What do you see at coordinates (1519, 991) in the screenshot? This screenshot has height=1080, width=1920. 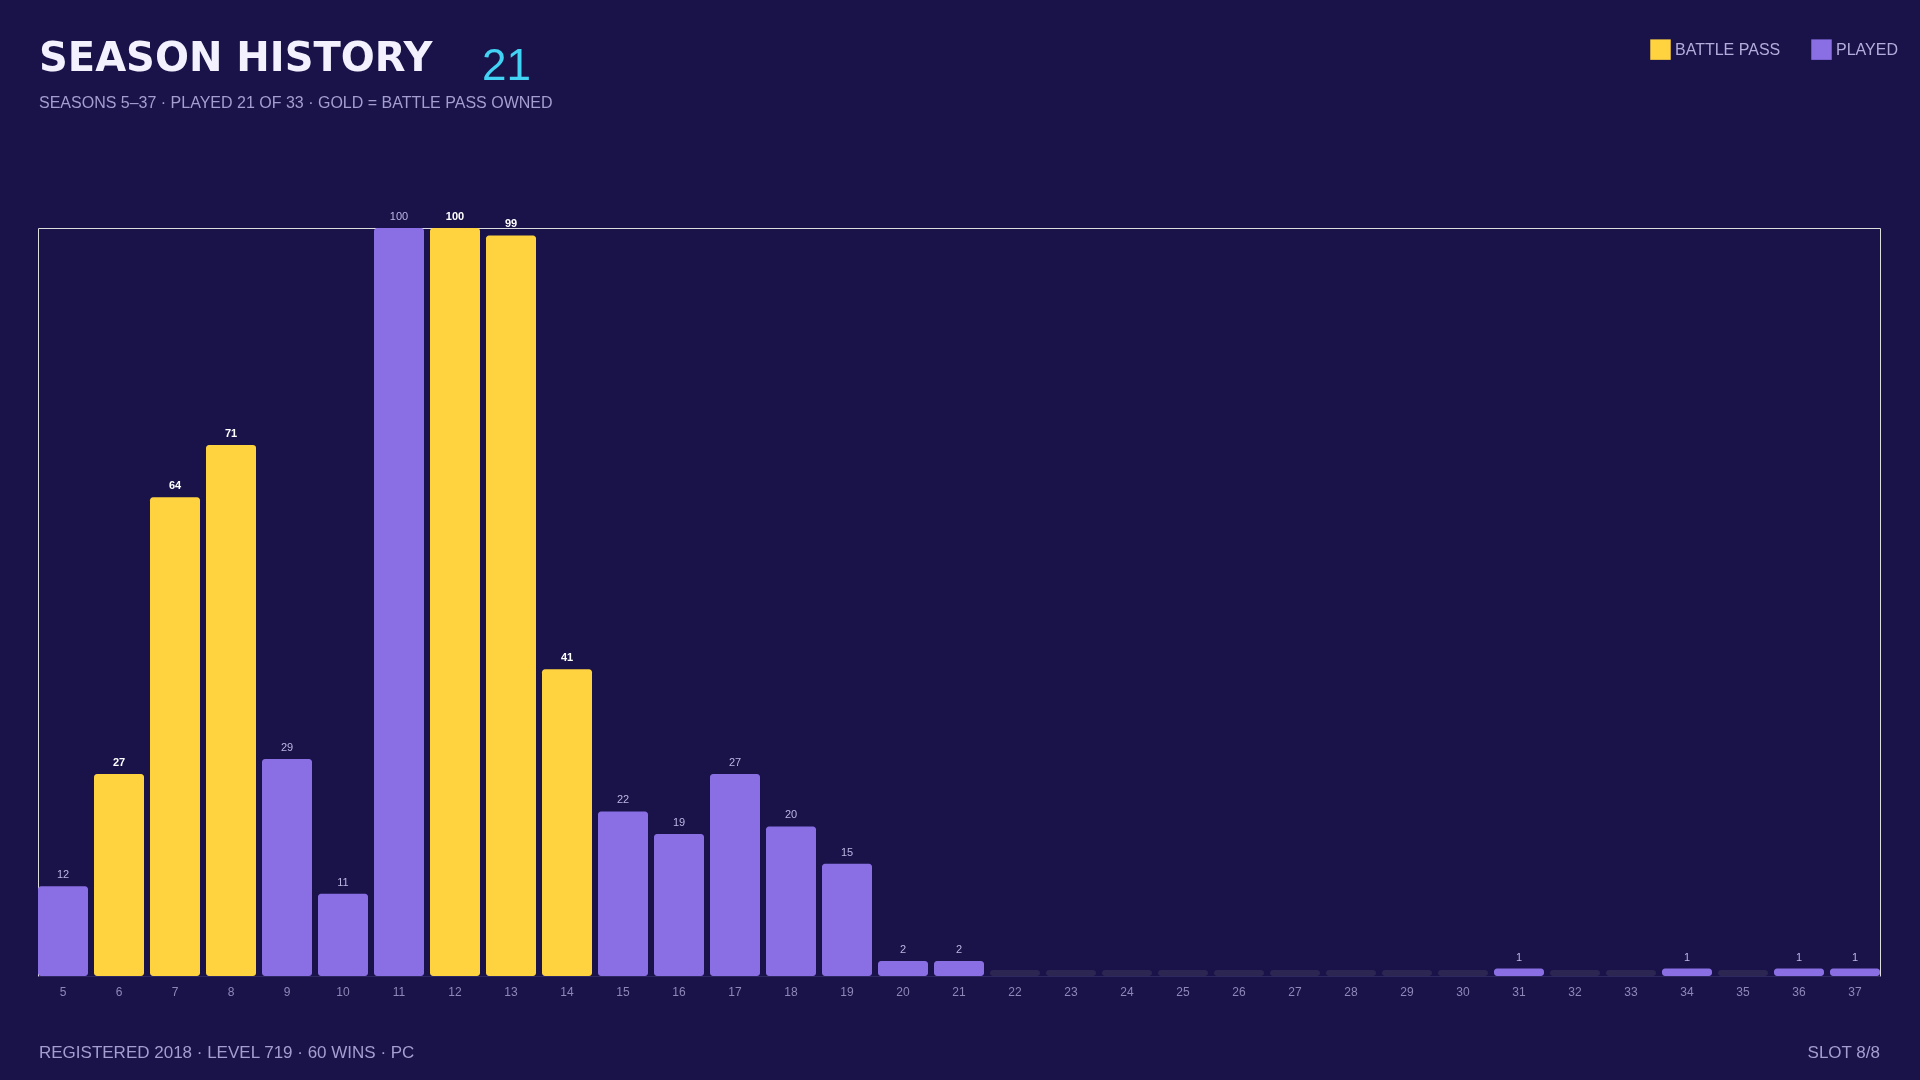 I see `x-tick-label: 31` at bounding box center [1519, 991].